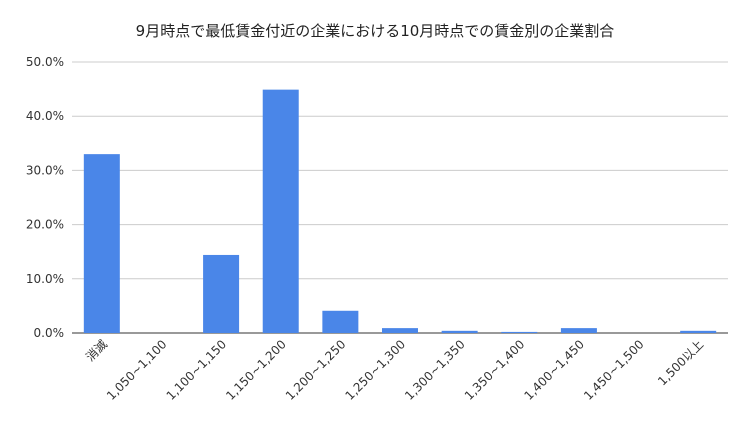  I want to click on chart-title: 9月時点で最低賃金付近の企業における10月時点での賃金別の企業割合, so click(375, 31).